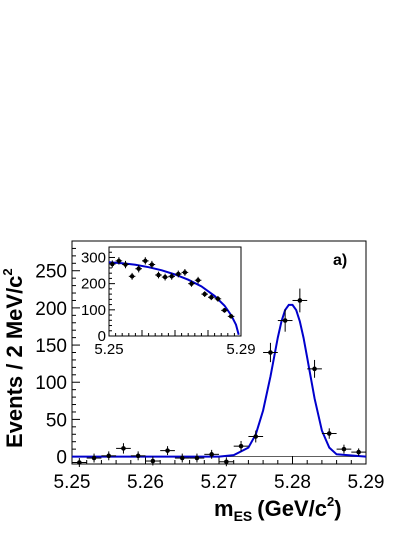 Image resolution: width=415 pixels, height=537 pixels. I want to click on y-tick-label: 150, so click(51, 346).